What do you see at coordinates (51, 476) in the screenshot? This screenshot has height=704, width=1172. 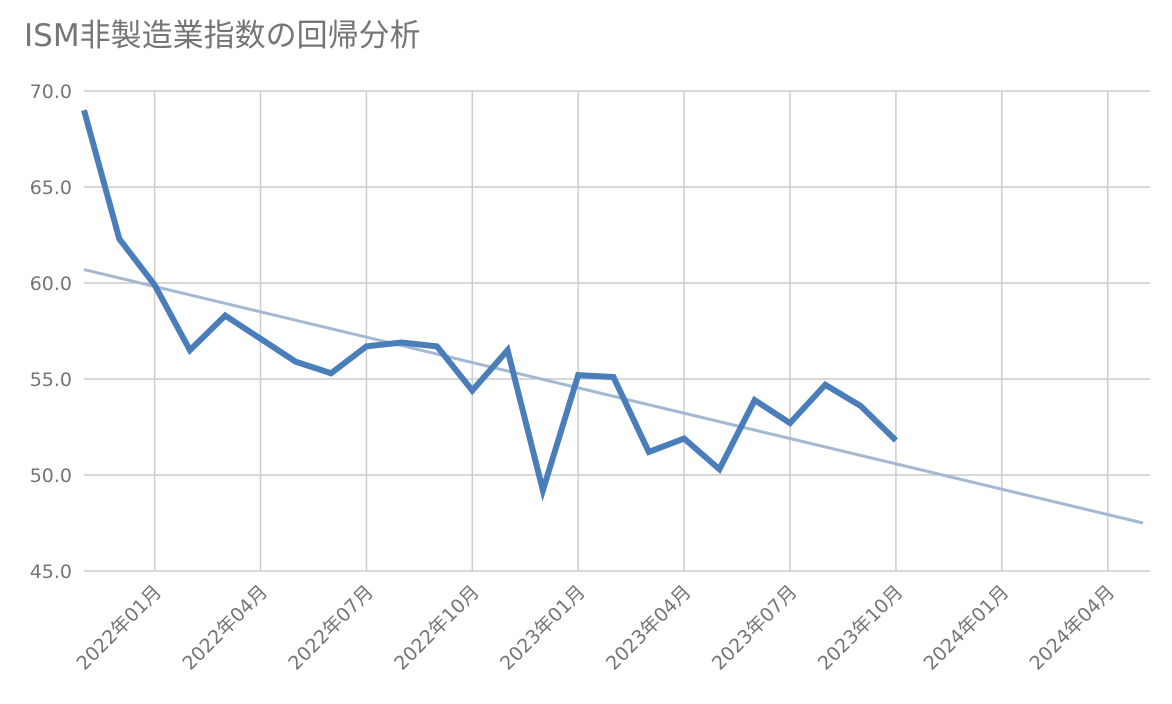 I see `y-tick-label: 50.0` at bounding box center [51, 476].